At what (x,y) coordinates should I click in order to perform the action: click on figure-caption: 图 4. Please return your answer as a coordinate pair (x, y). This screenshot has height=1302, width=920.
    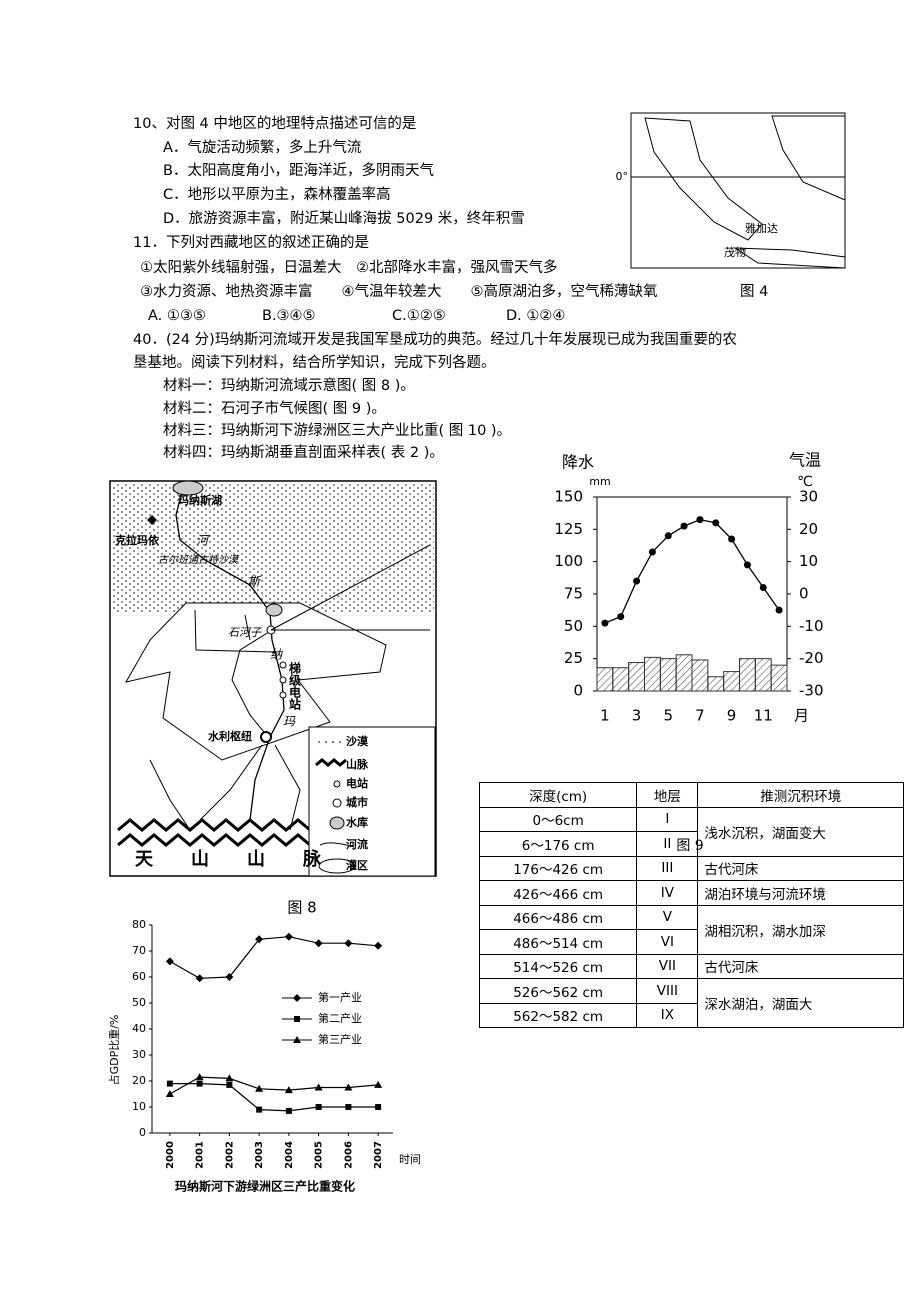
    Looking at the image, I should click on (754, 292).